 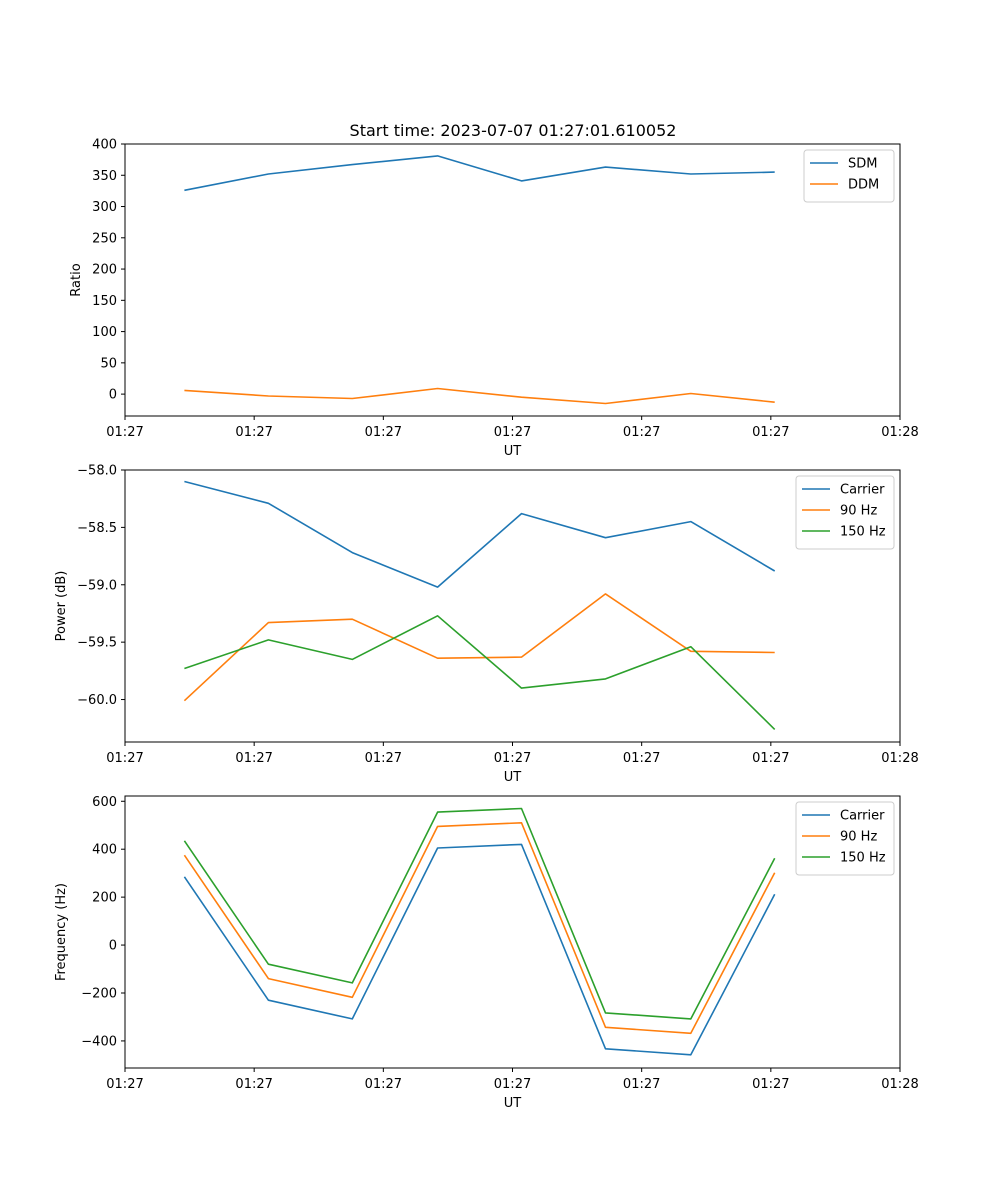 What do you see at coordinates (513, 130) in the screenshot?
I see `figure-title: Start time: 2023-07-07 01:27:01.610052` at bounding box center [513, 130].